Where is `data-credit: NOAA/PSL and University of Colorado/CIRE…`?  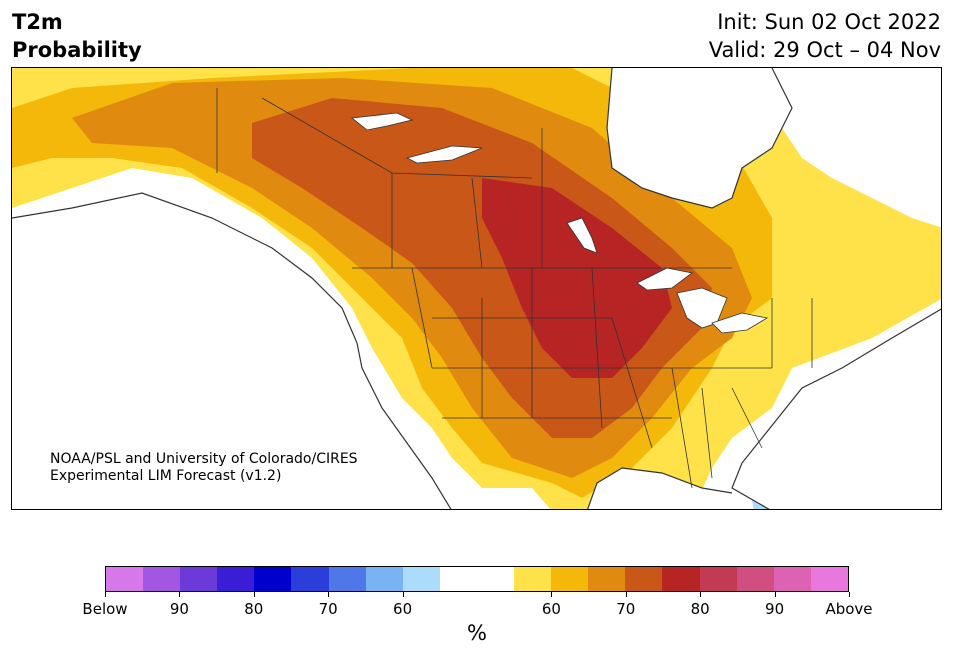 data-credit: NOAA/PSL and University of Colorado/CIRE… is located at coordinates (204, 468).